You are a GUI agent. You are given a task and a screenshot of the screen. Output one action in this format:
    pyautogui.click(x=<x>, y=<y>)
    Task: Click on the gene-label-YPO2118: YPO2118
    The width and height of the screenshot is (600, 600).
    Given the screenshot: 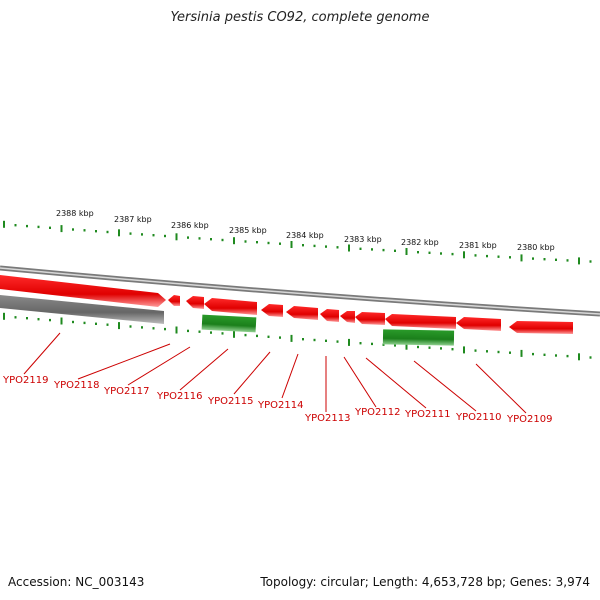 What is the action you would take?
    pyautogui.click(x=76, y=385)
    